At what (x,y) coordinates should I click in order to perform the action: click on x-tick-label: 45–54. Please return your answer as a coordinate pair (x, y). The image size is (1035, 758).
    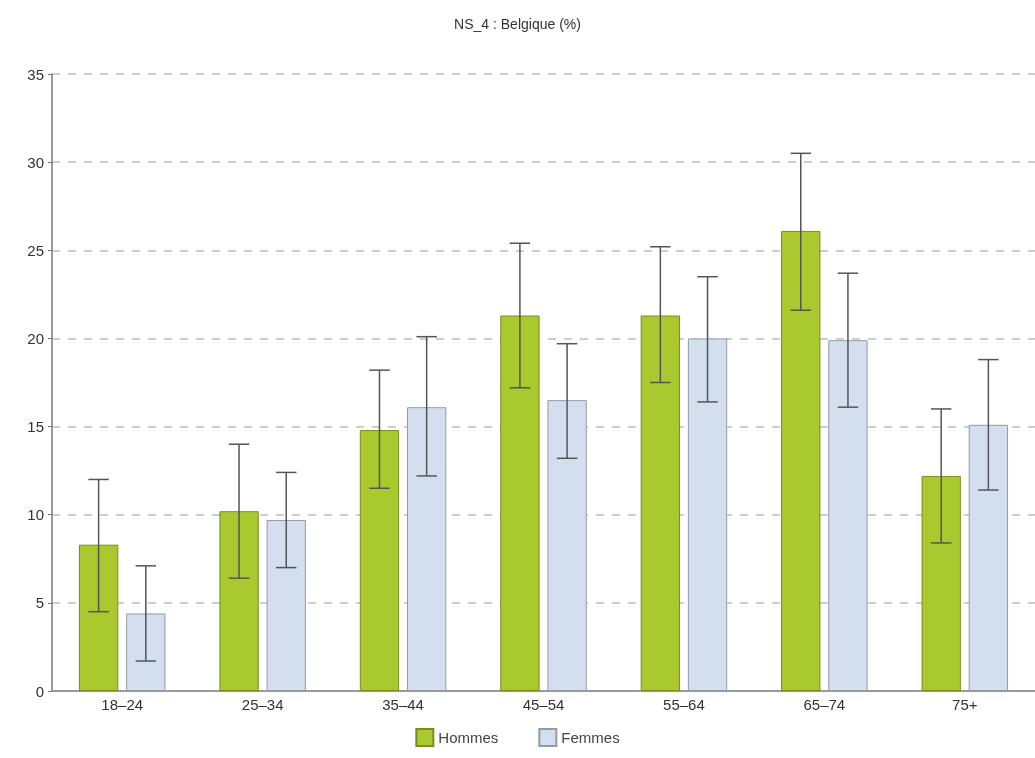
    Looking at the image, I should click on (543, 704).